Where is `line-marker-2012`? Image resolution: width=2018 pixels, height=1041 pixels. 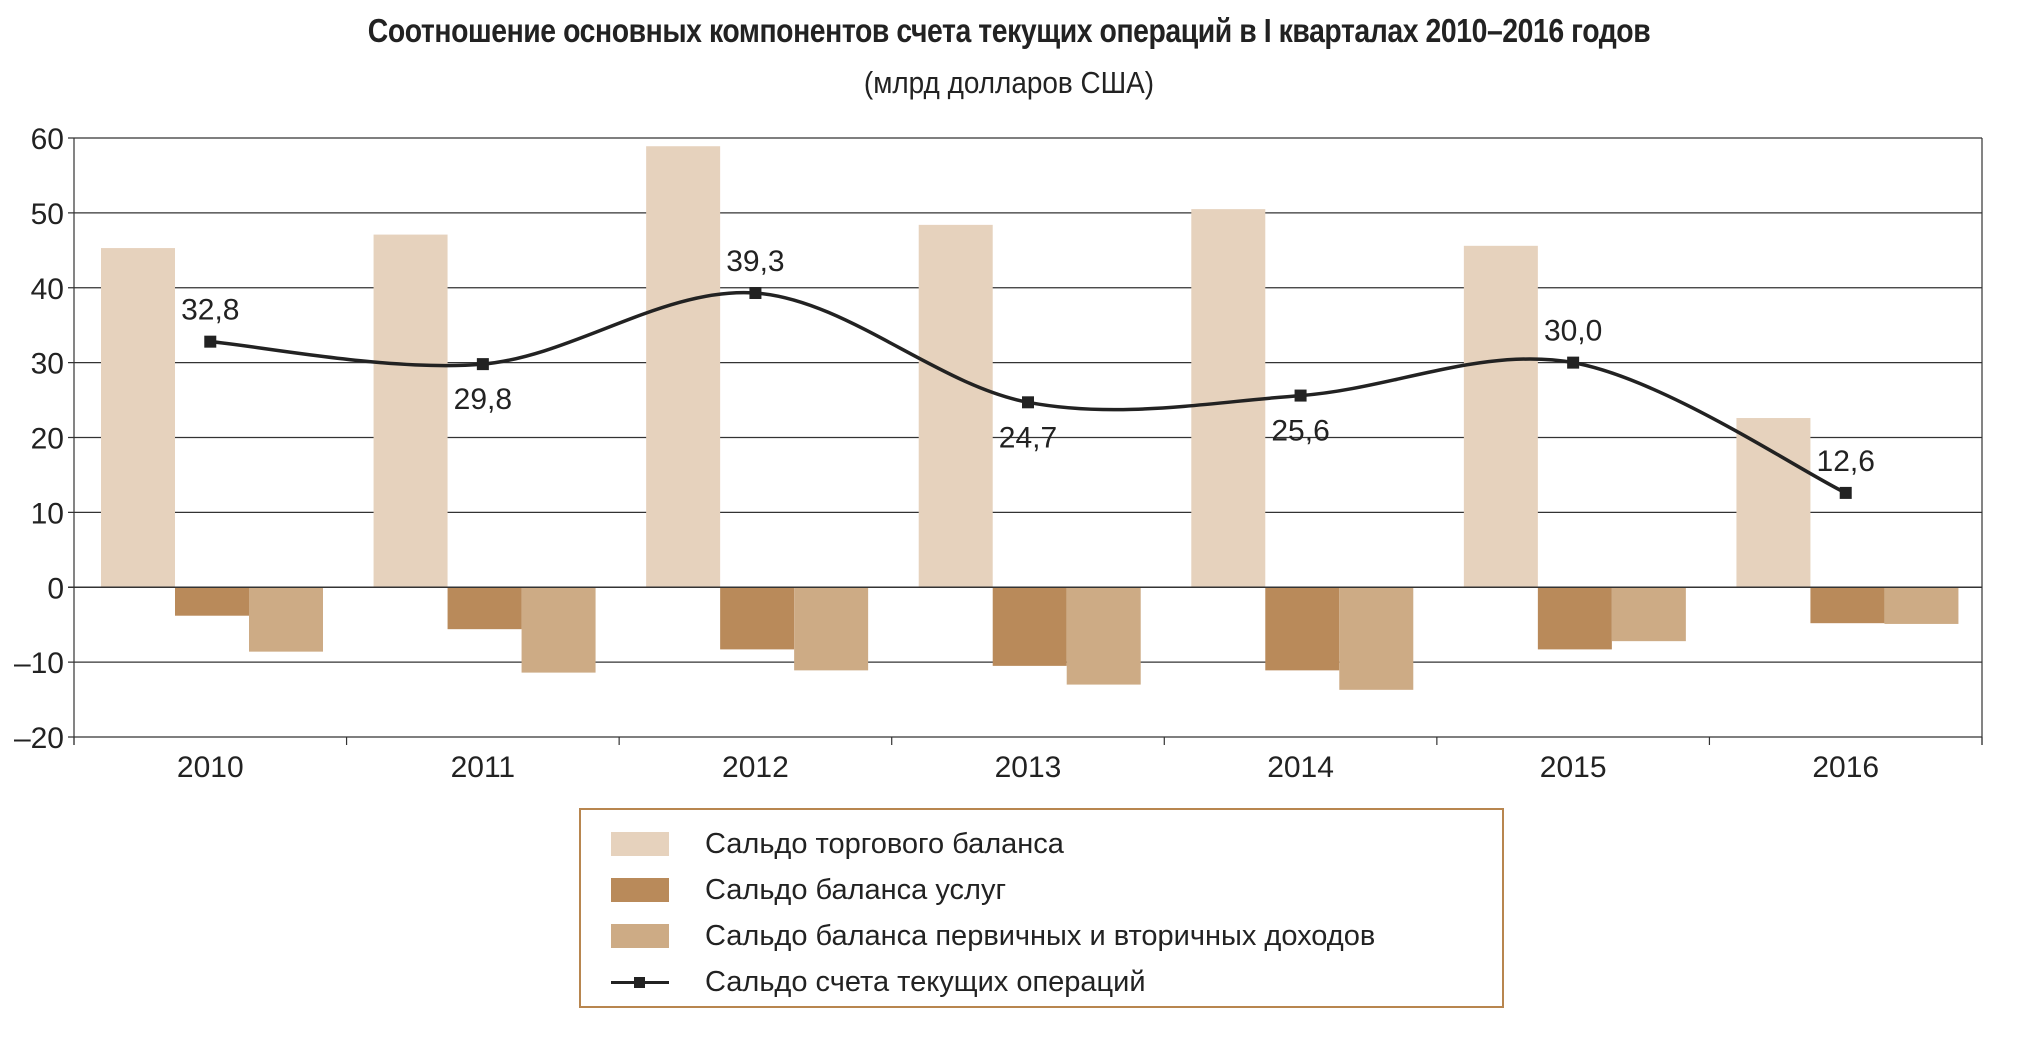 line-marker-2012 is located at coordinates (755, 292).